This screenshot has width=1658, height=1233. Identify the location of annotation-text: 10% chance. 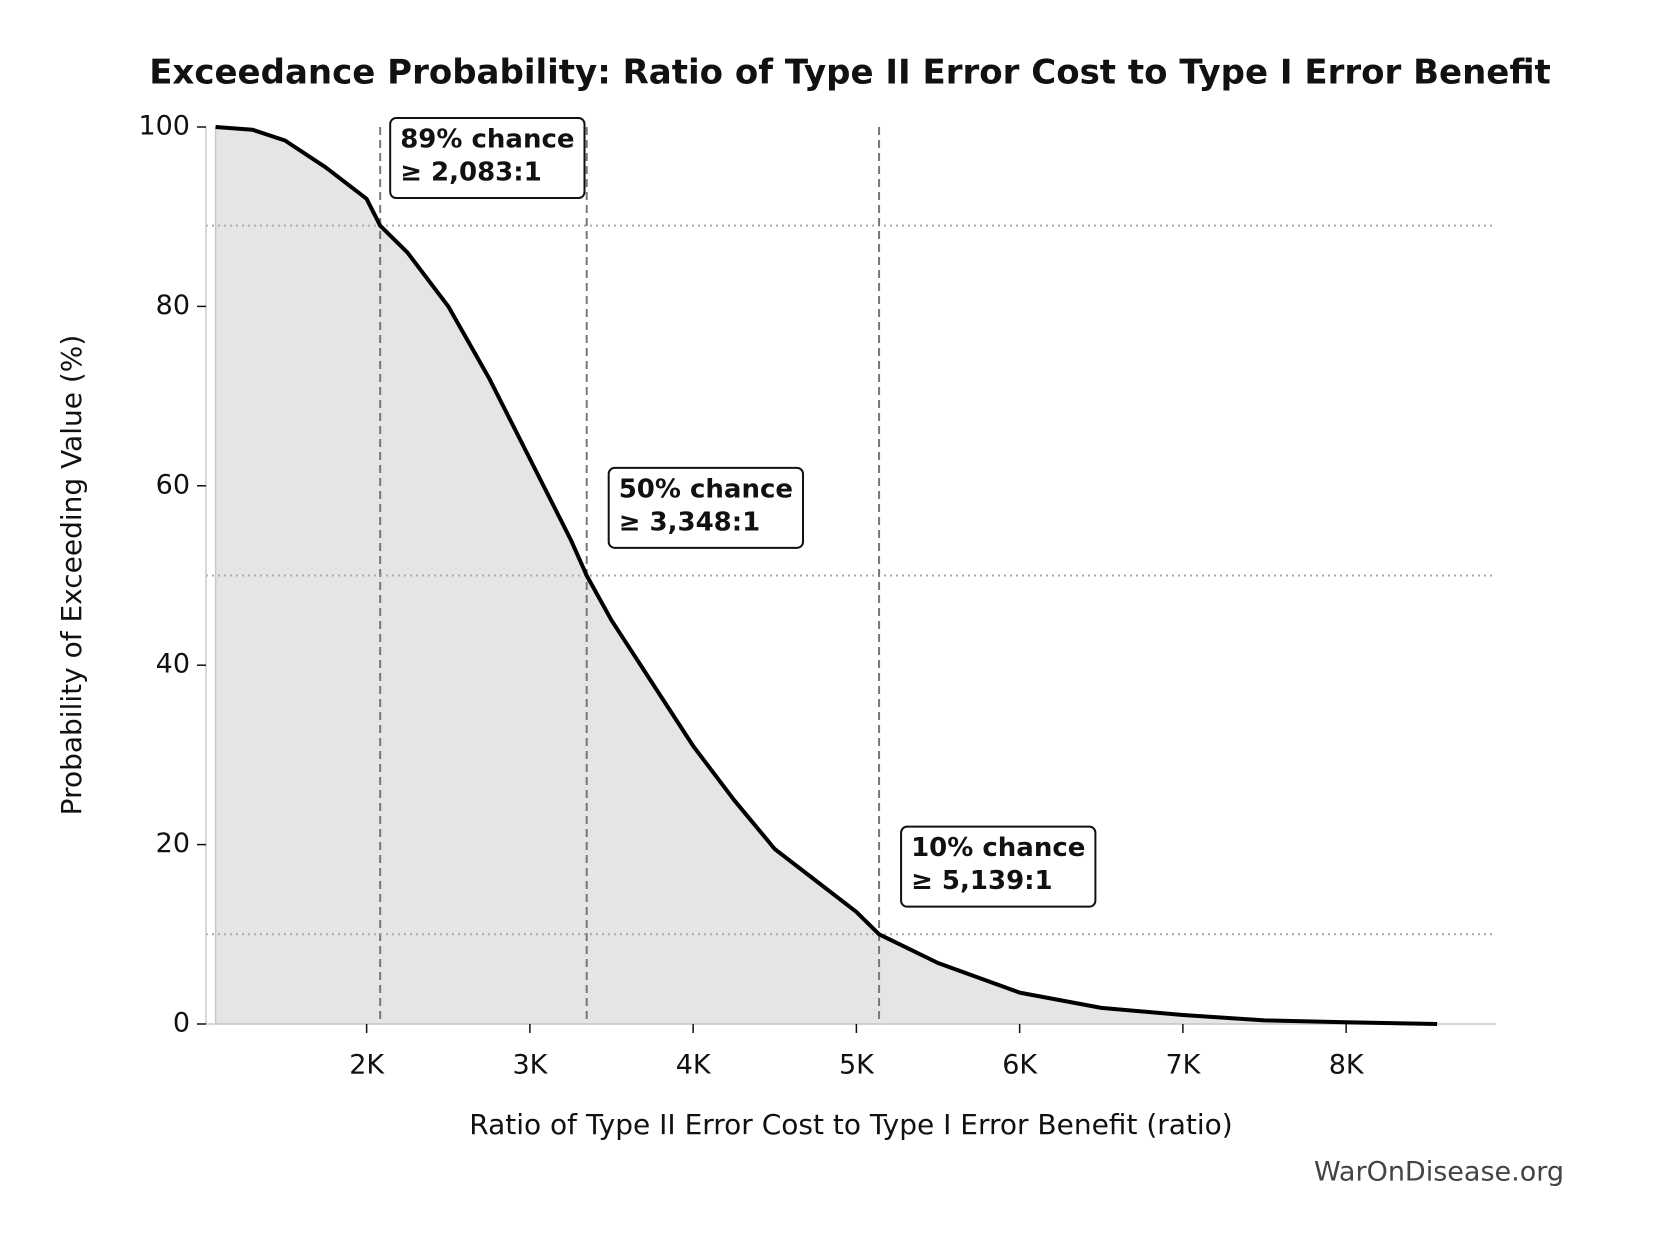
(998, 848).